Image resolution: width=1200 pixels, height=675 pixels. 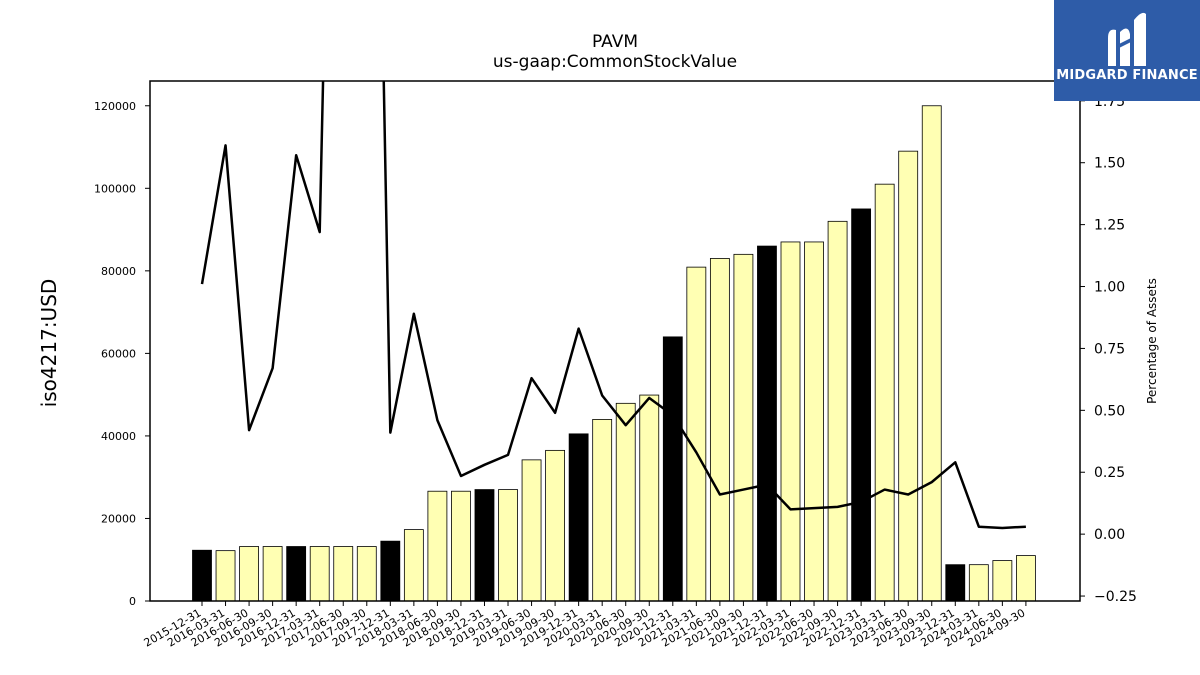 I want to click on y-axis-right: −0.250.000.250.500.751.001.251.501.75, so click(x=1108, y=349).